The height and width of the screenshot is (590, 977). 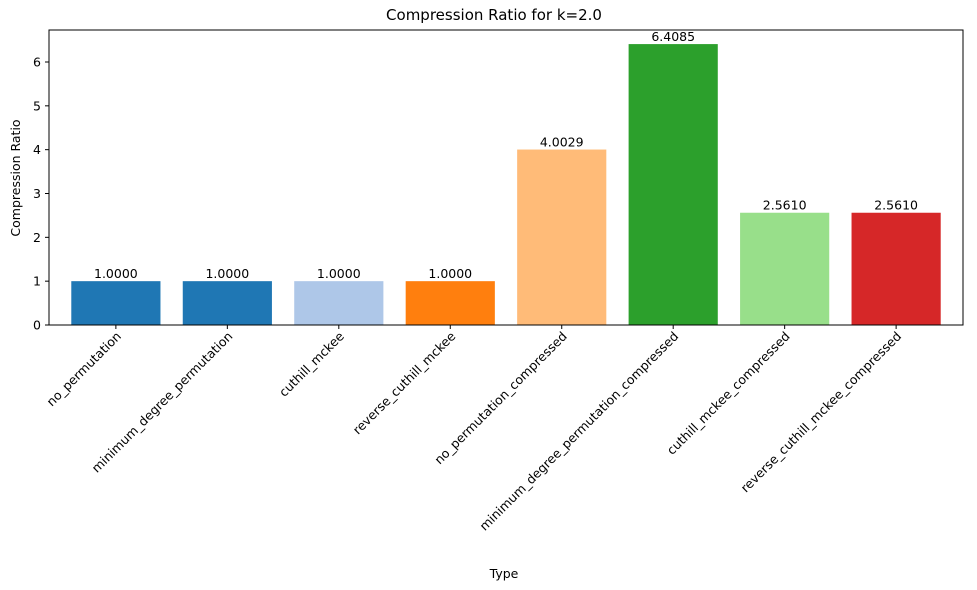 I want to click on x-tick-label: cuthill_mckee_compressed, so click(x=728, y=393).